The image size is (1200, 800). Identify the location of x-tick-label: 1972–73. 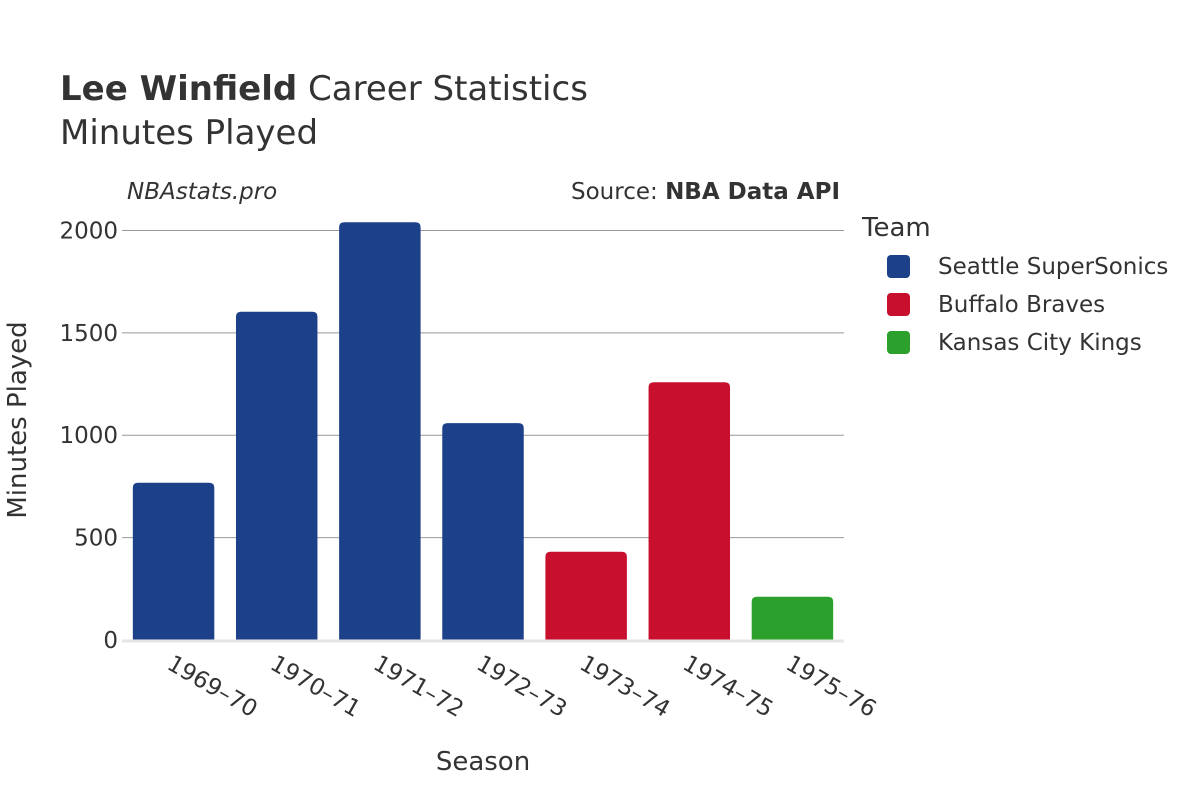
(521, 687).